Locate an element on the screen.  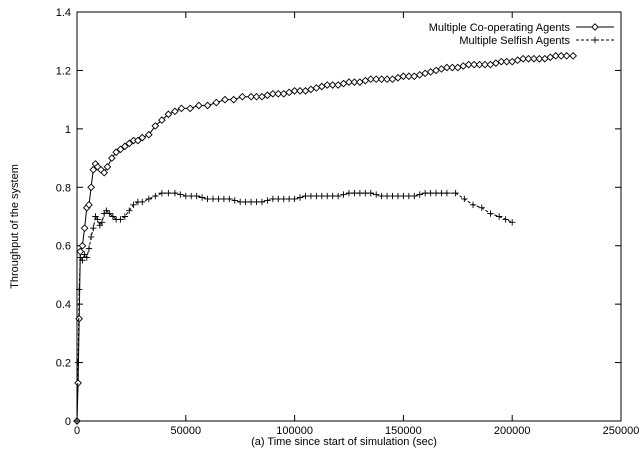
x-tick-label: 50000 is located at coordinates (186, 431).